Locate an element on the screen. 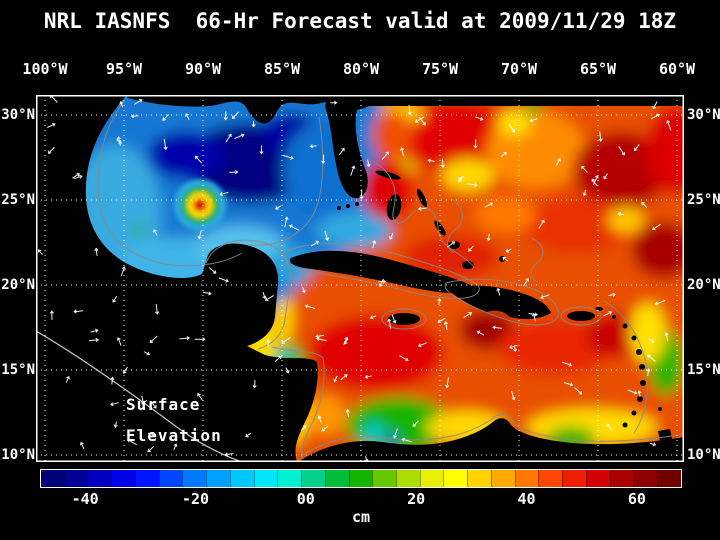 Image resolution: width=720 pixels, height=540 pixels. annotation-line2: Elevation is located at coordinates (174, 435).